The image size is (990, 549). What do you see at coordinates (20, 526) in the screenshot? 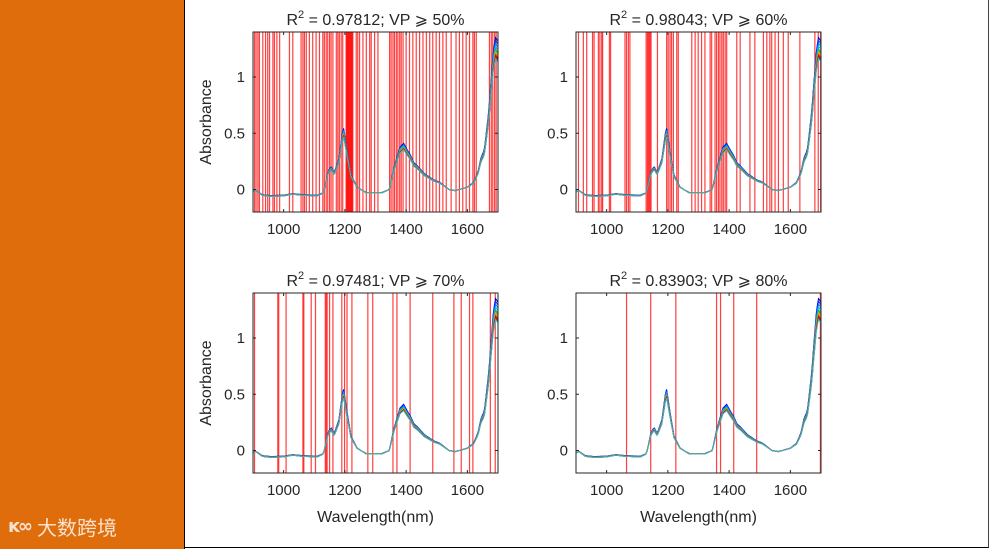
I see `logo-mark-icon: ᴋ∞` at bounding box center [20, 526].